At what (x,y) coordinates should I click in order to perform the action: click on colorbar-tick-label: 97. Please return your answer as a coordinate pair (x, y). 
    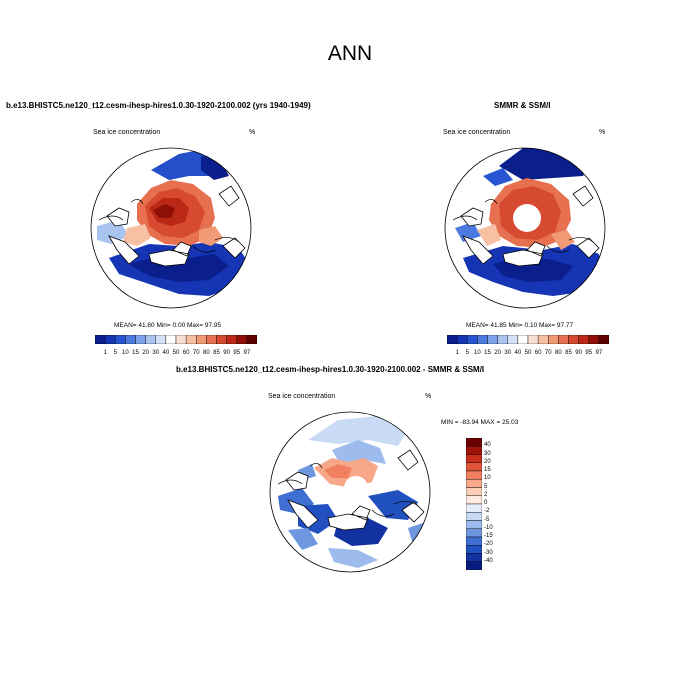
    Looking at the image, I should click on (247, 353).